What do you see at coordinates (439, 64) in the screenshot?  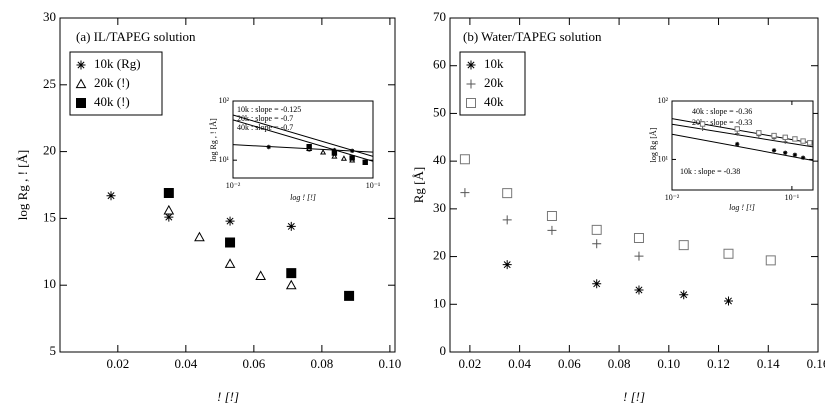 I see `y-tick-label: 60` at bounding box center [439, 64].